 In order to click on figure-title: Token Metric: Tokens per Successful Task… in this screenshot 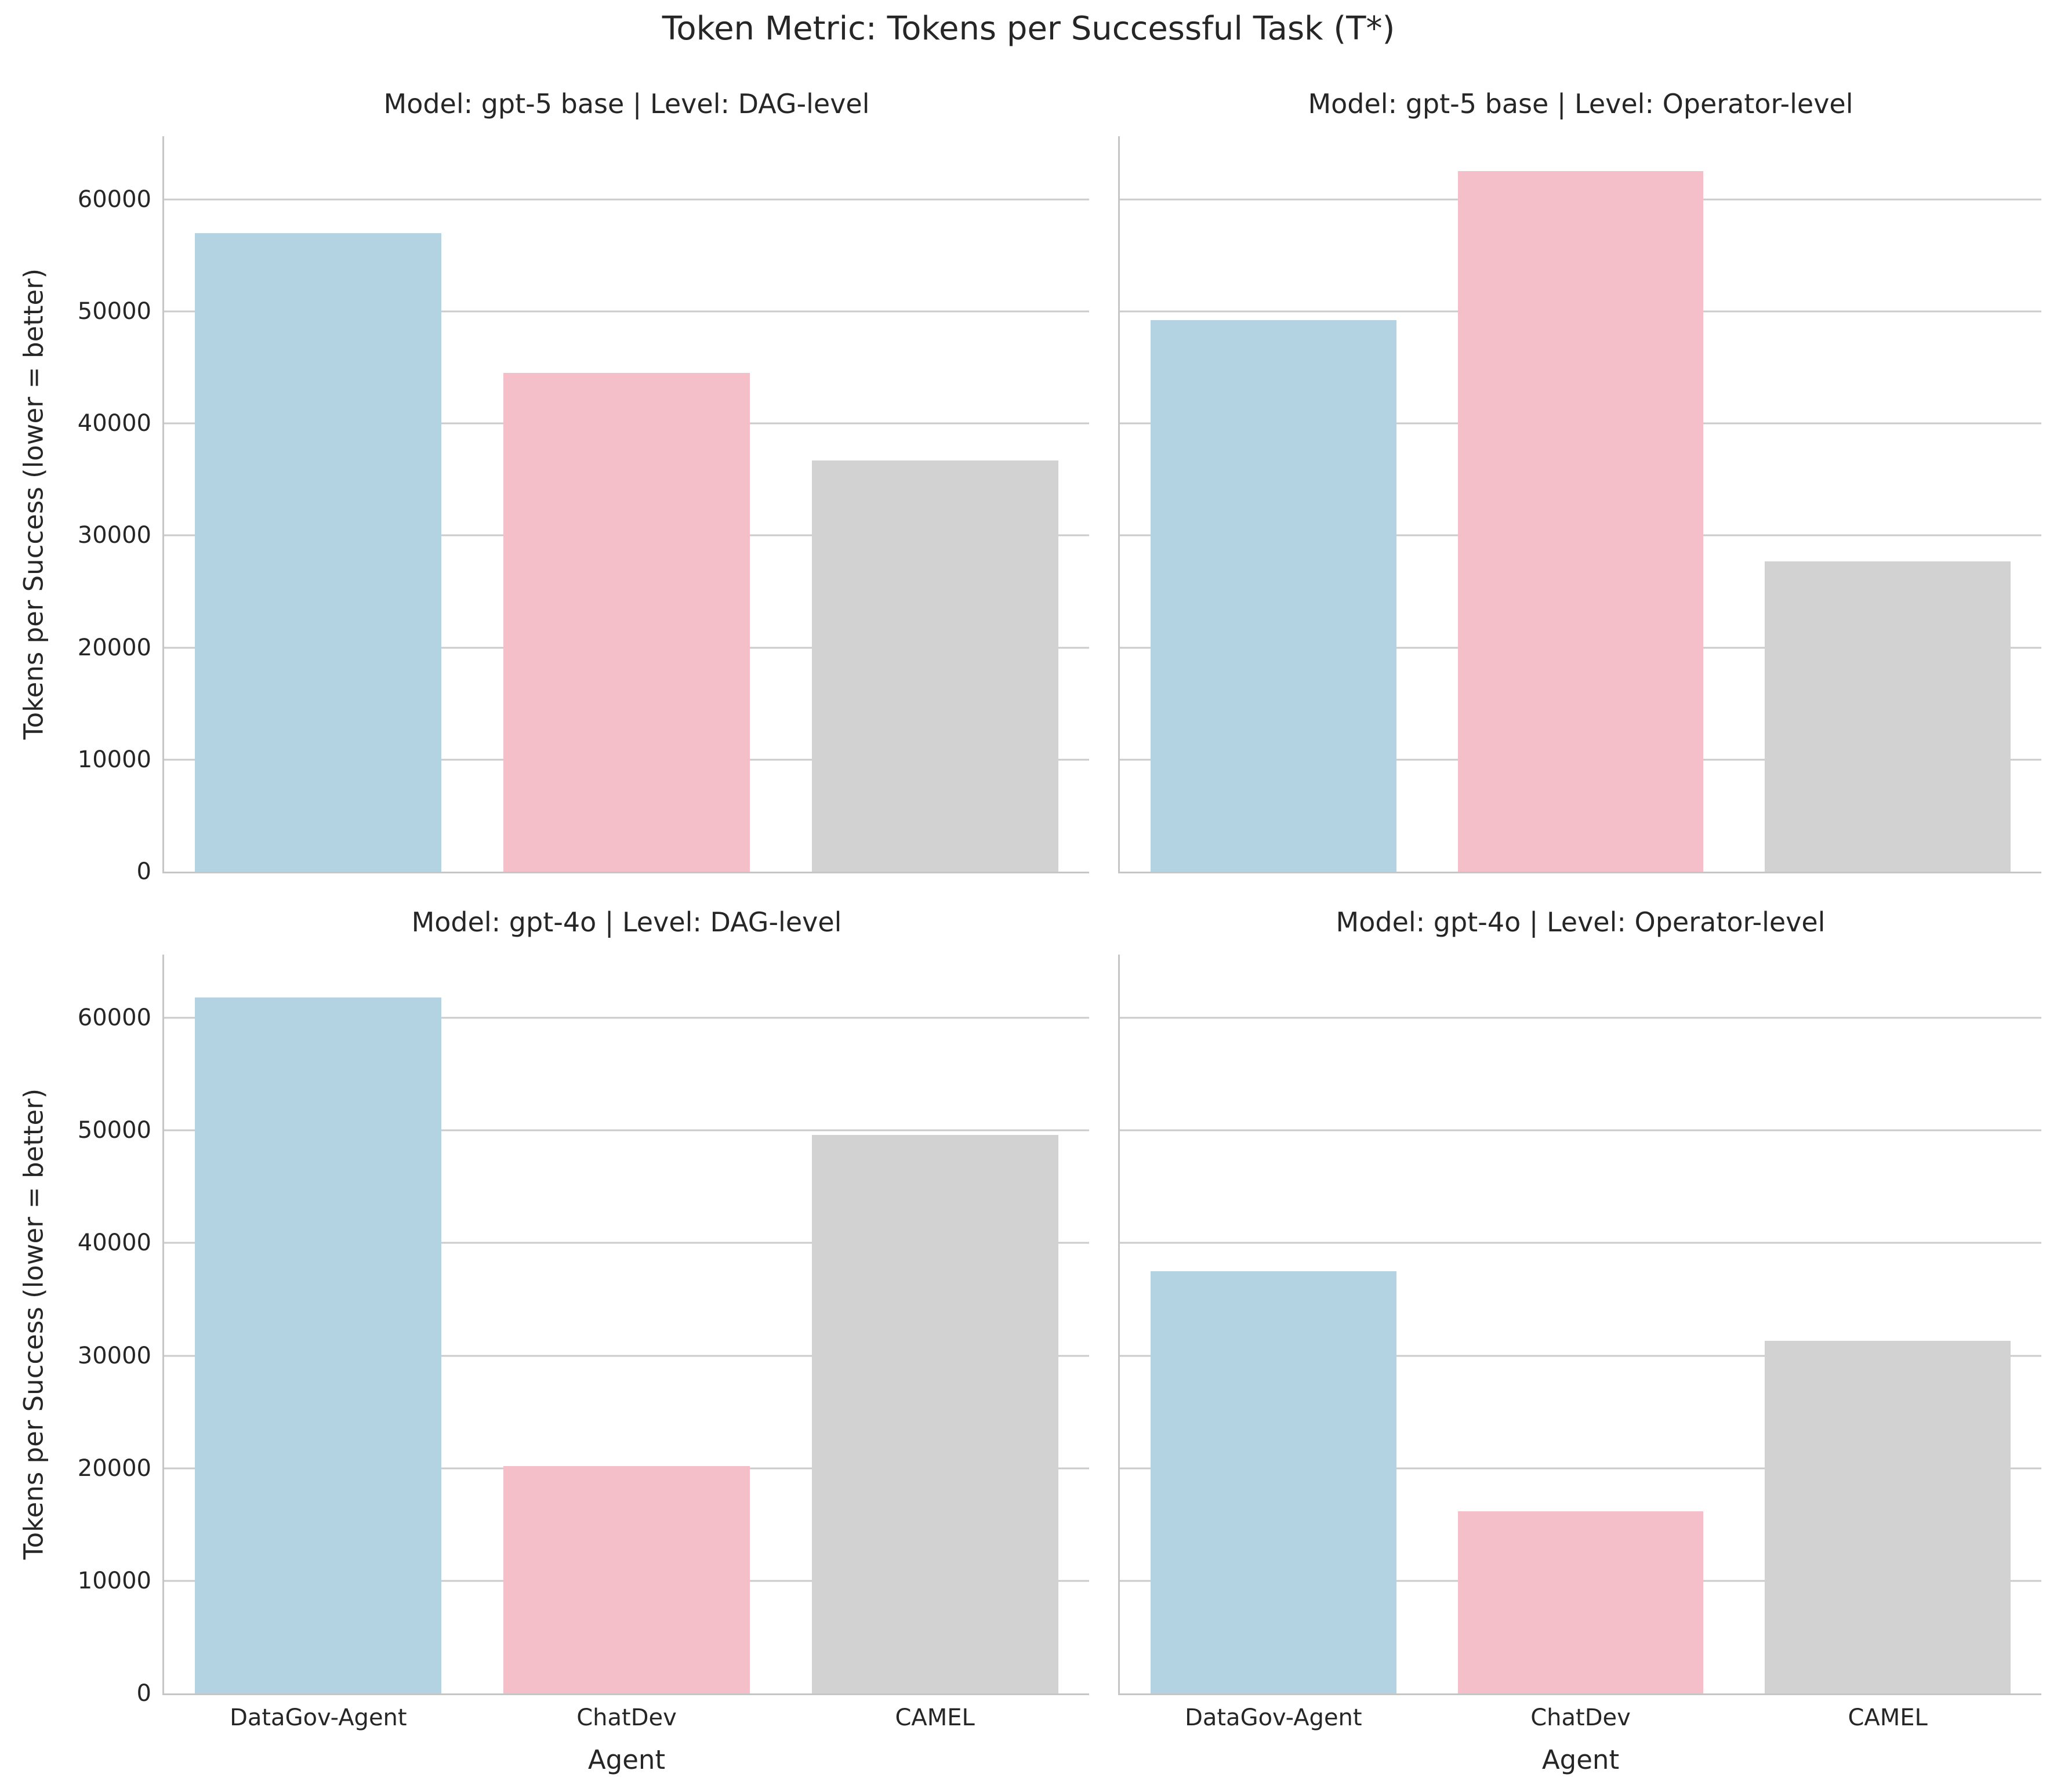, I will do `click(1028, 29)`.